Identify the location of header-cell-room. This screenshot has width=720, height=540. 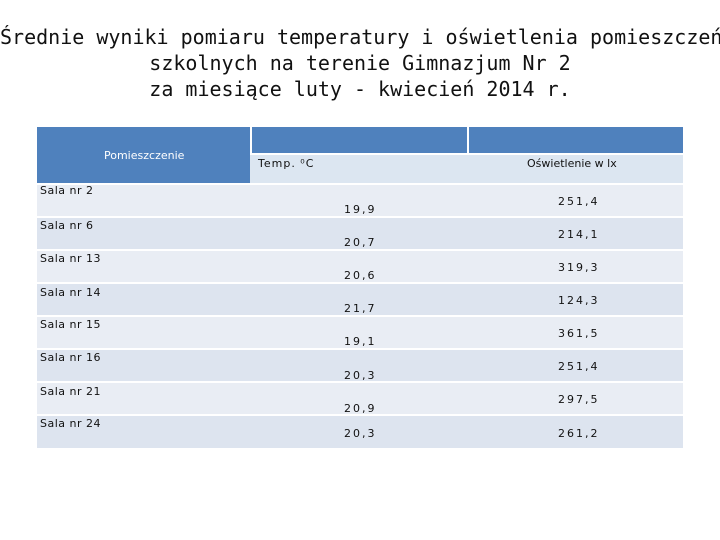
(143, 155).